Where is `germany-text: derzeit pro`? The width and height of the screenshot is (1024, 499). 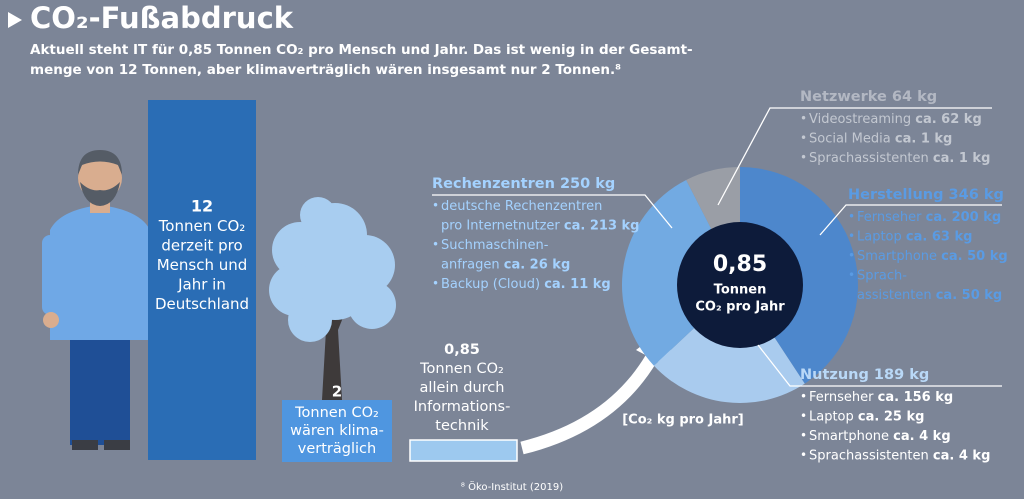 germany-text: derzeit pro is located at coordinates (201, 246).